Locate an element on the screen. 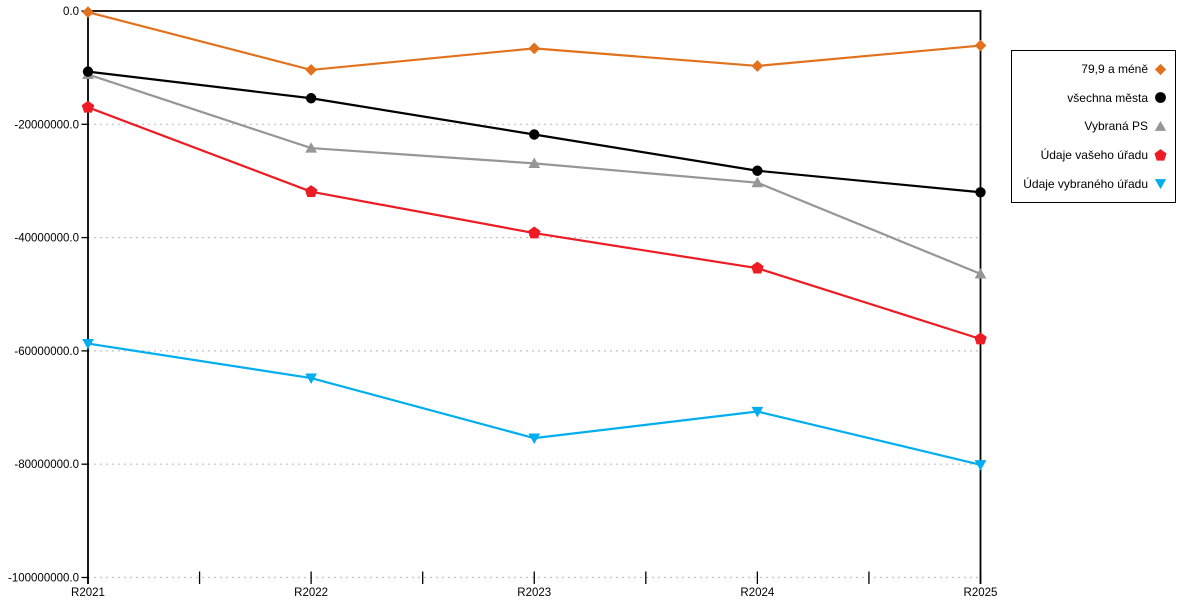 This screenshot has width=1200, height=600. triangle-up-icon is located at coordinates (1160, 125).